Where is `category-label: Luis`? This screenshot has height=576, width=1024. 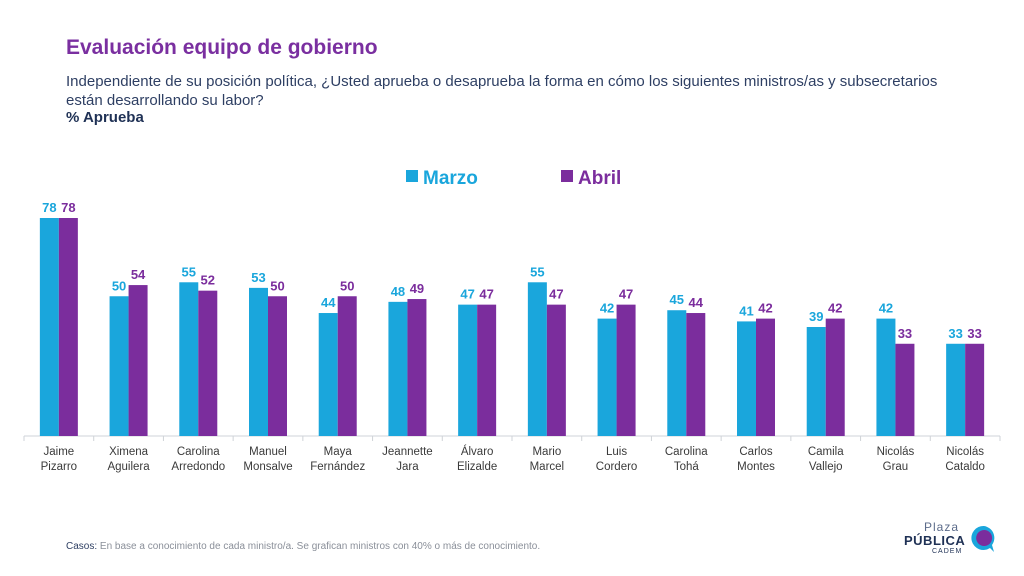 category-label: Luis is located at coordinates (616, 452).